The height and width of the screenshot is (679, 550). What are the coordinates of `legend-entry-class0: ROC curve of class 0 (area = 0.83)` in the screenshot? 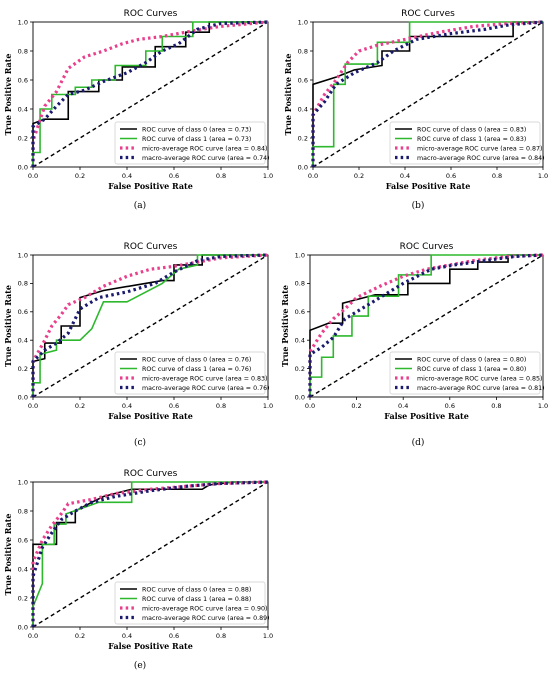 It's located at (471, 129).